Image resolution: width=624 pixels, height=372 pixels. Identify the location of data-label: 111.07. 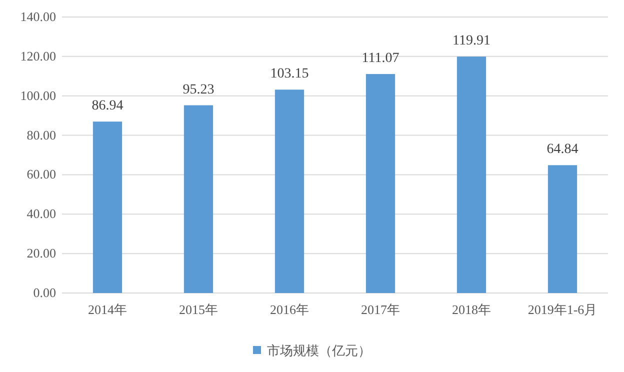
(381, 58).